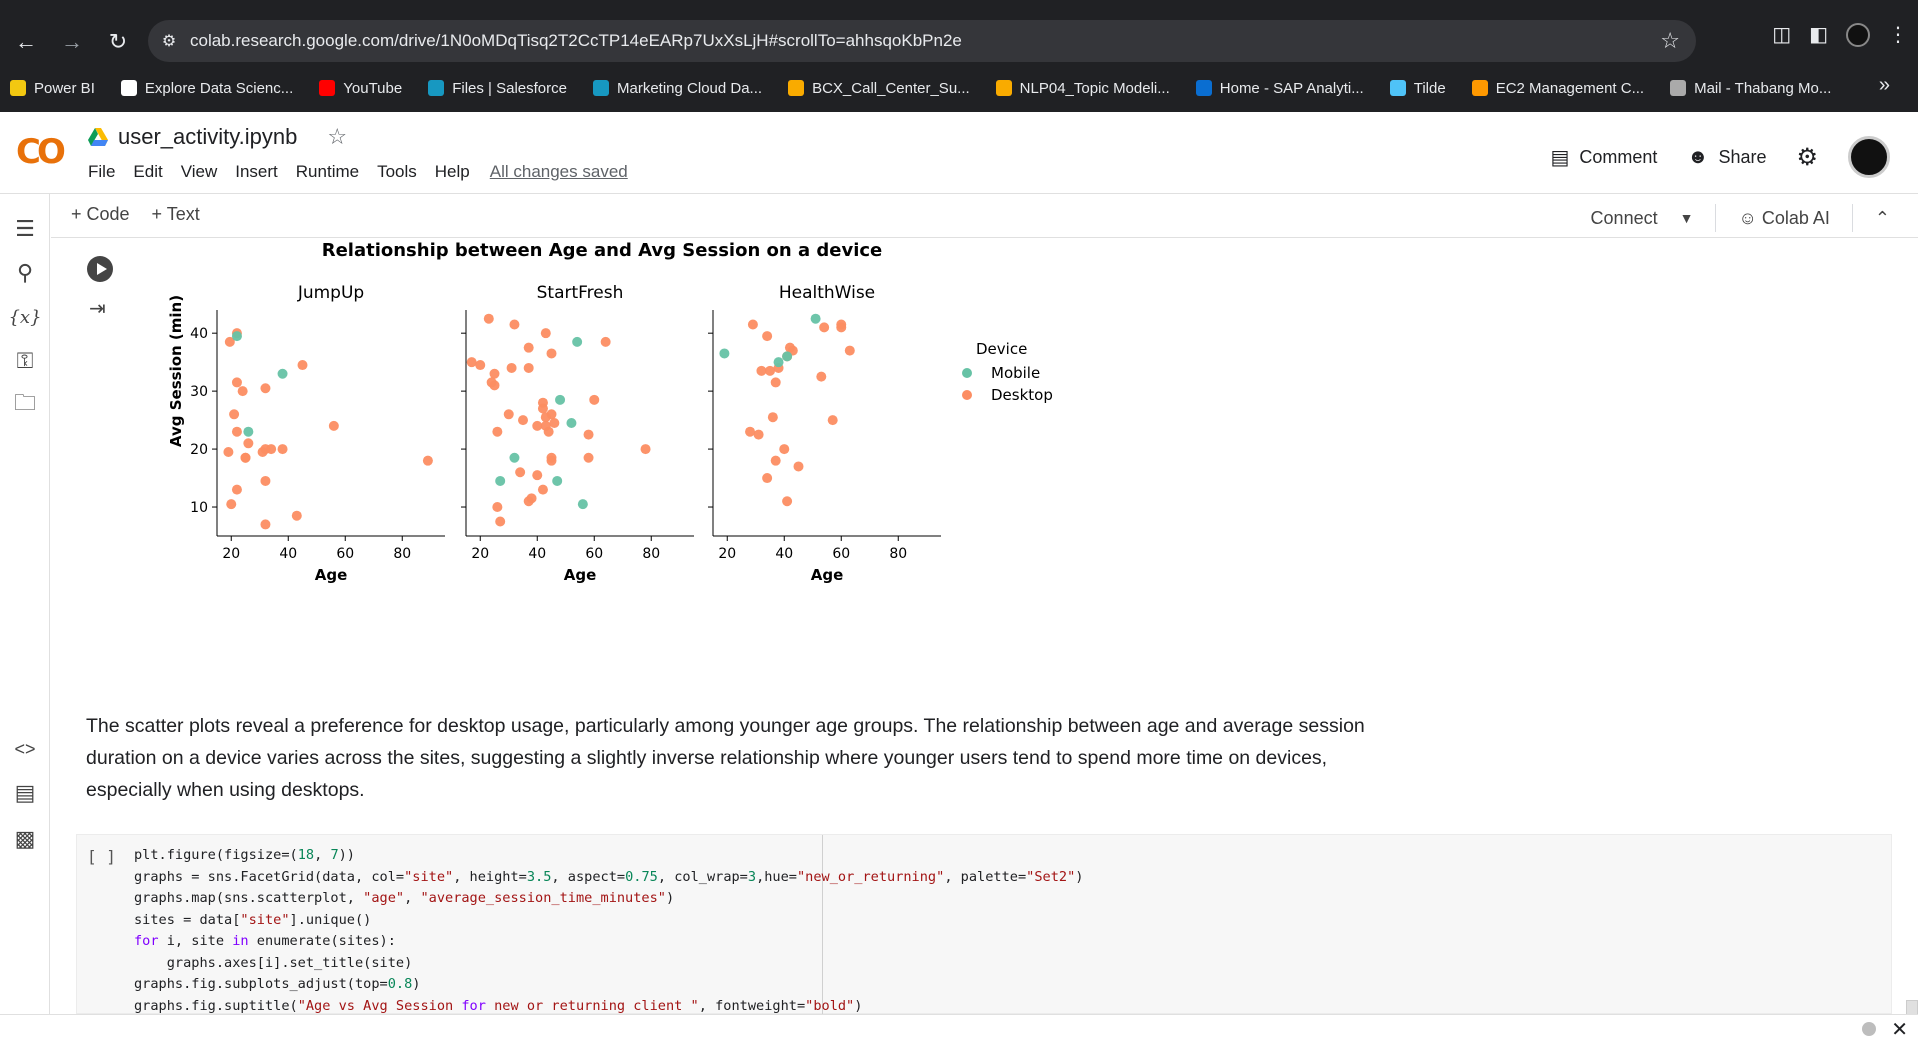 The width and height of the screenshot is (1918, 1042). Describe the element at coordinates (1560, 157) in the screenshot. I see `comment-icon: ▤` at that location.